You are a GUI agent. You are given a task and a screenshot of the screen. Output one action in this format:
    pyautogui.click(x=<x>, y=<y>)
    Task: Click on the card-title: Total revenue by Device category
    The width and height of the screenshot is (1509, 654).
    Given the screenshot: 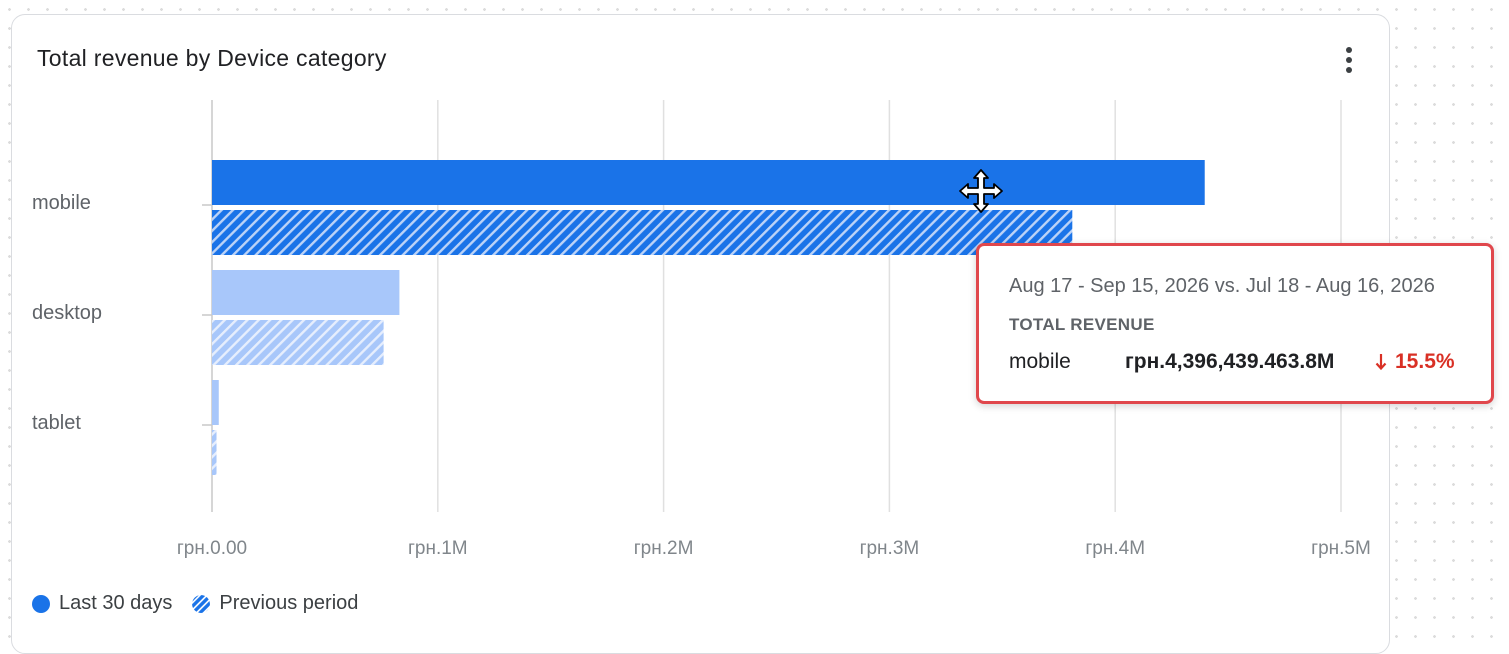 What is the action you would take?
    pyautogui.click(x=212, y=58)
    